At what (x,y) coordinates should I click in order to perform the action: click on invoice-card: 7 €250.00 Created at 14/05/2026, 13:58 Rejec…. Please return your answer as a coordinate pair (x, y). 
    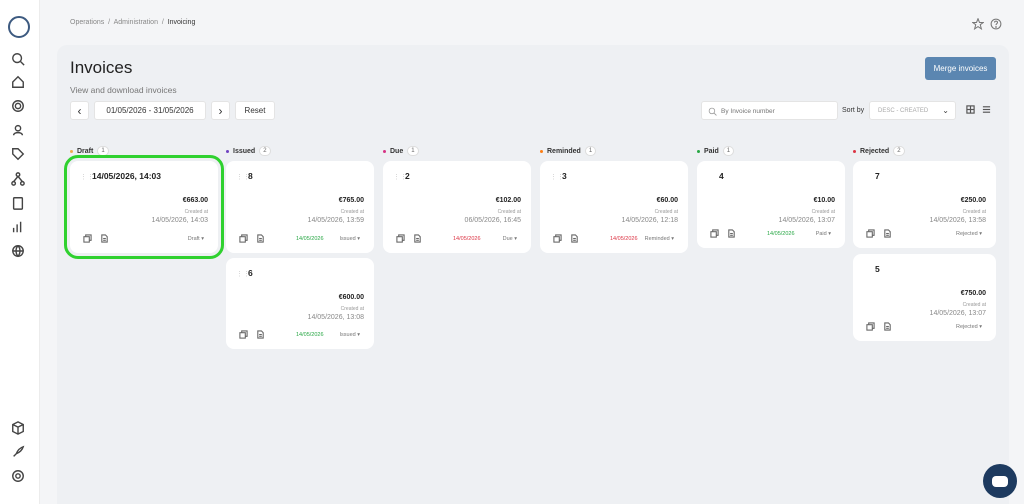
    Looking at the image, I should click on (924, 204).